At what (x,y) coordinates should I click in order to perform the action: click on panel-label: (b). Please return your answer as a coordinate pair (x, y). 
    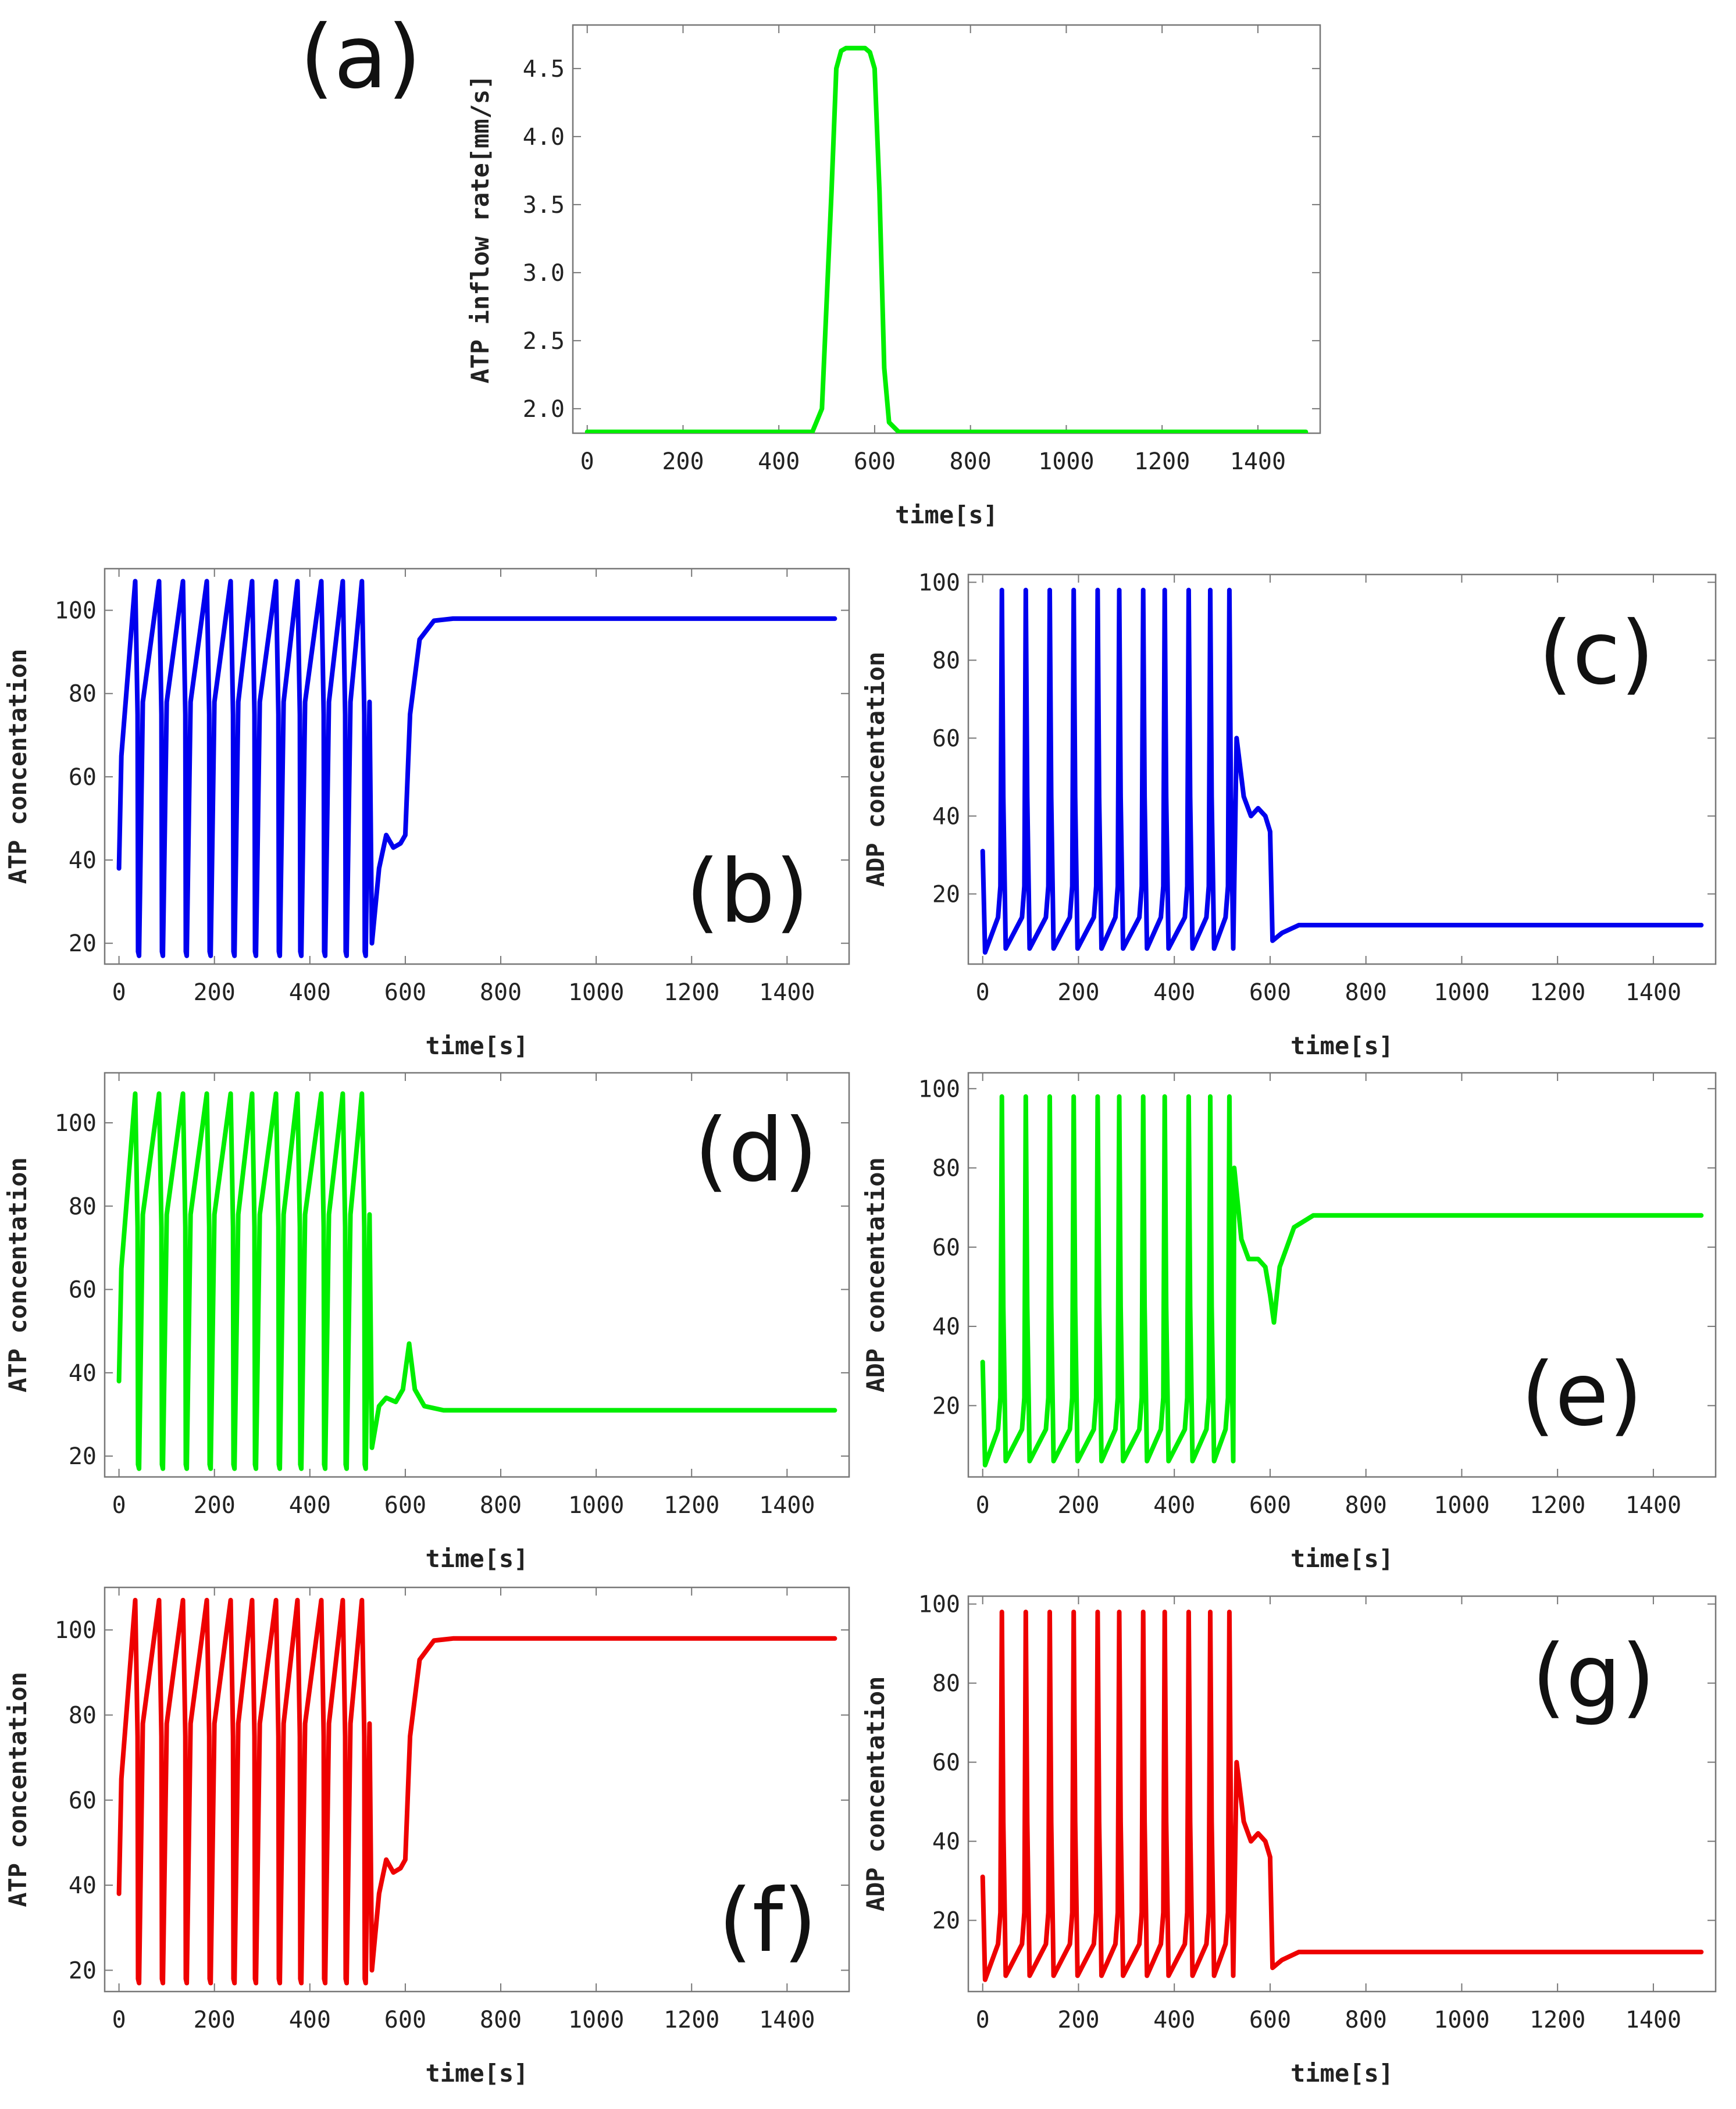
    Looking at the image, I should click on (748, 892).